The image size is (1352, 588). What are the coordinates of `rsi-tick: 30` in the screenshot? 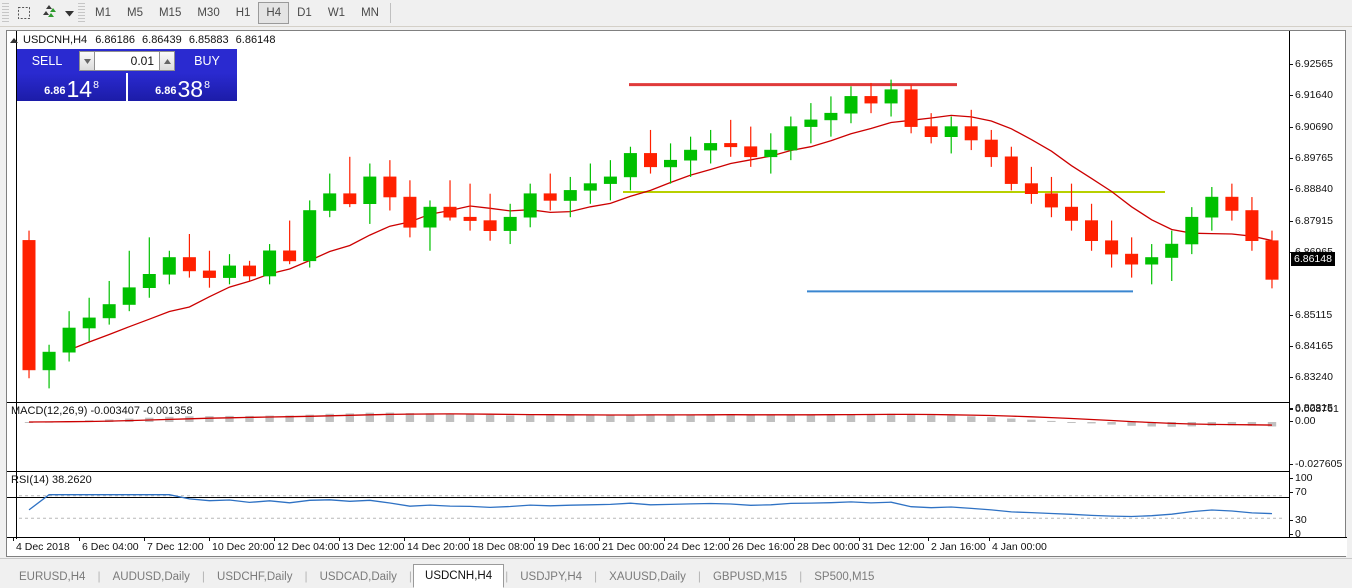 It's located at (1298, 520).